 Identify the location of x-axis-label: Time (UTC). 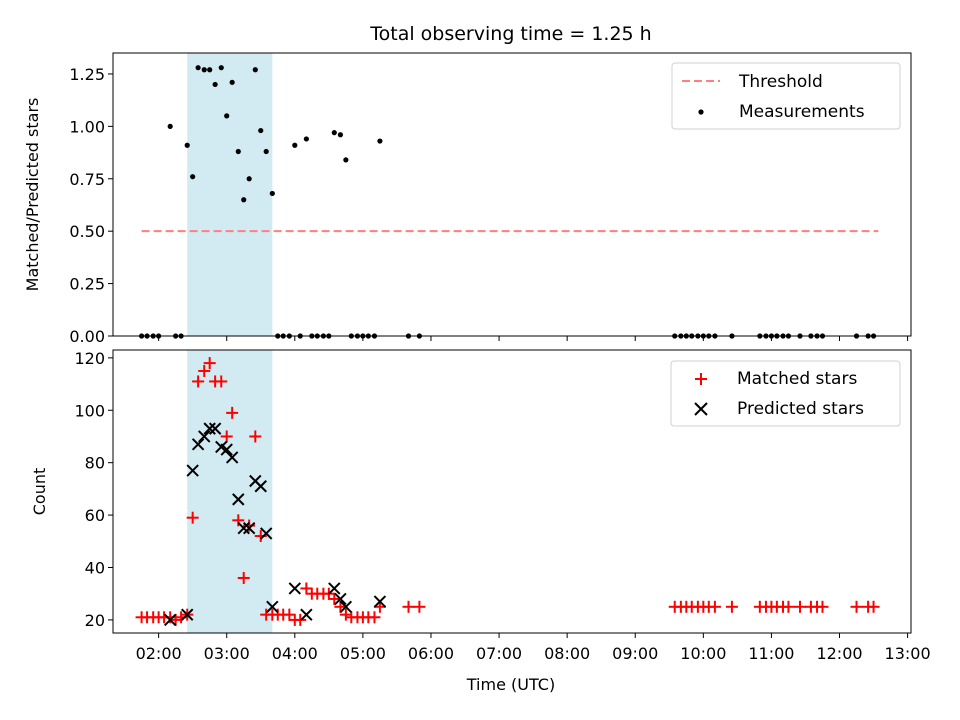
(510, 684).